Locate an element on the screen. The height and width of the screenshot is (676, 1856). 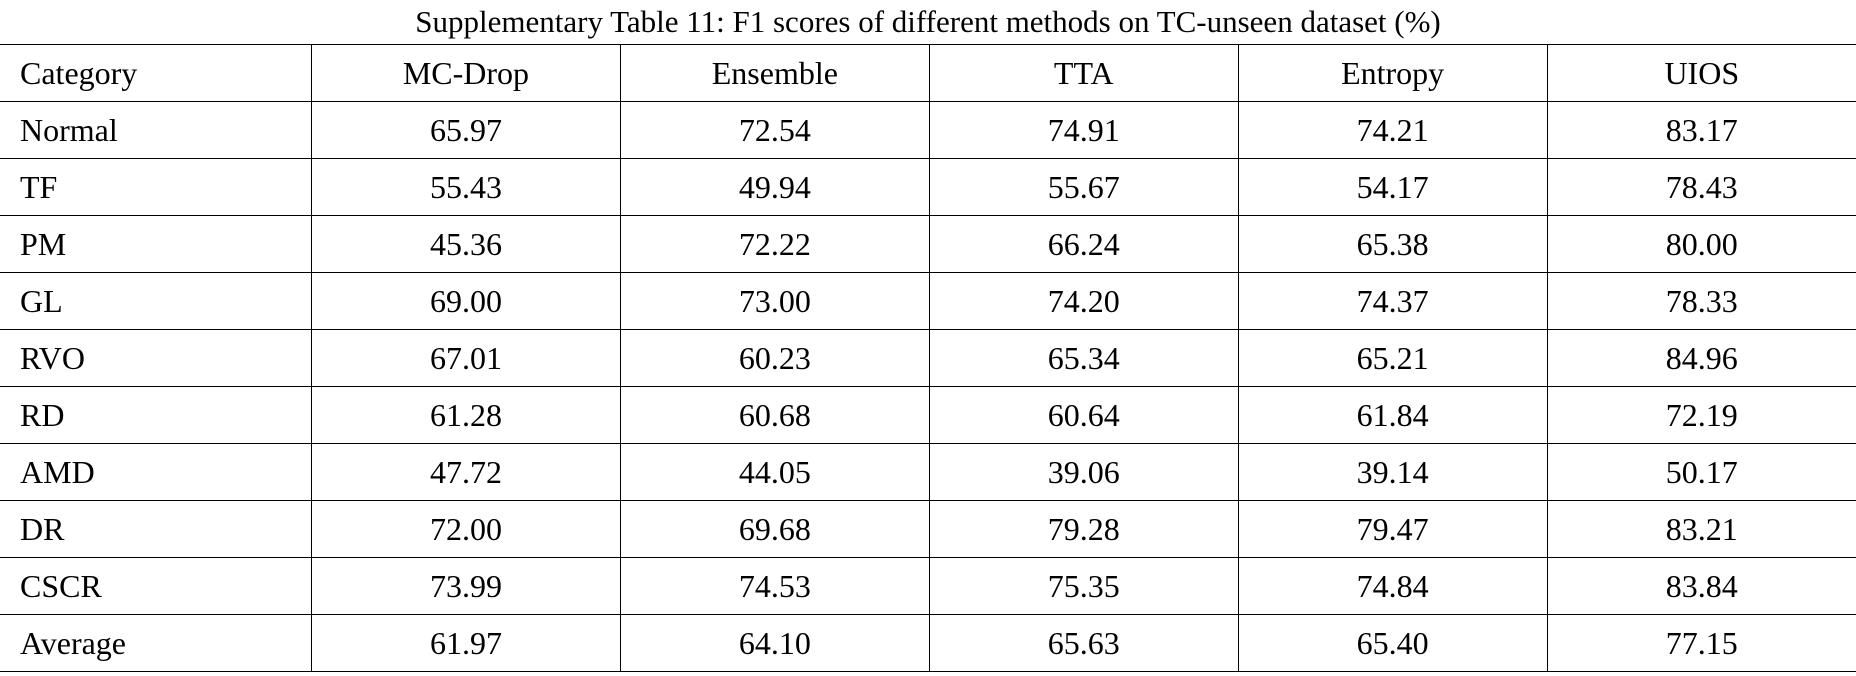
cell: 74.21 is located at coordinates (1392, 130).